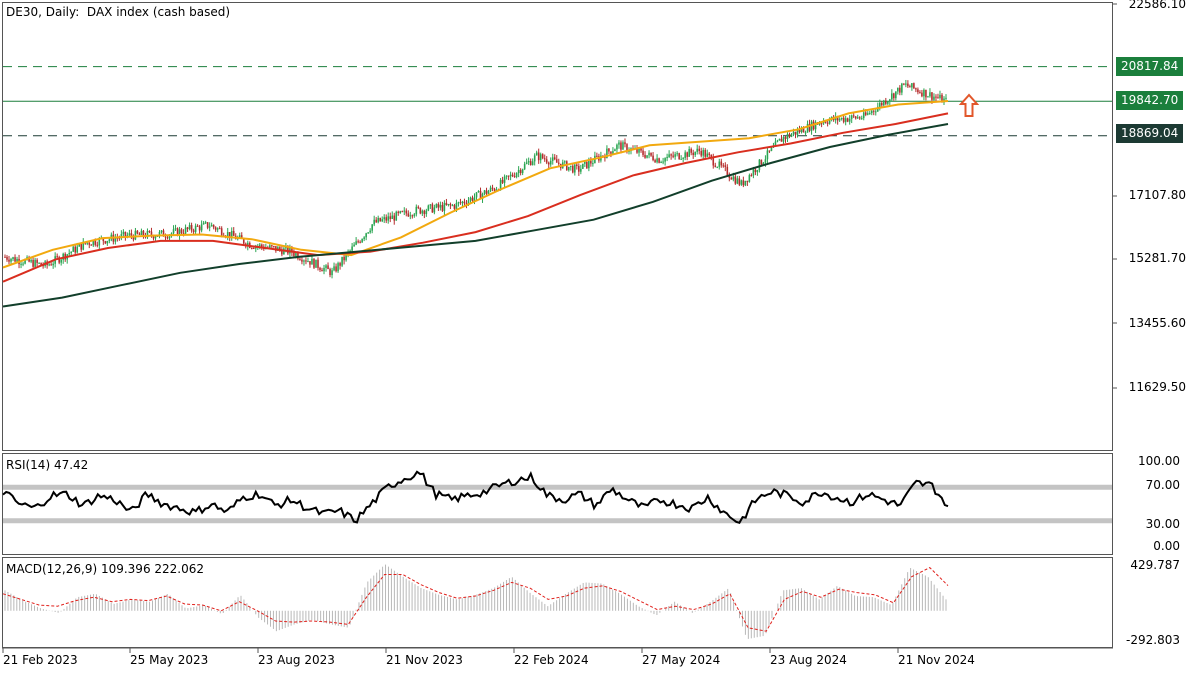 The image size is (1200, 675). What do you see at coordinates (557, 504) in the screenshot?
I see `rsi-pane-frame` at bounding box center [557, 504].